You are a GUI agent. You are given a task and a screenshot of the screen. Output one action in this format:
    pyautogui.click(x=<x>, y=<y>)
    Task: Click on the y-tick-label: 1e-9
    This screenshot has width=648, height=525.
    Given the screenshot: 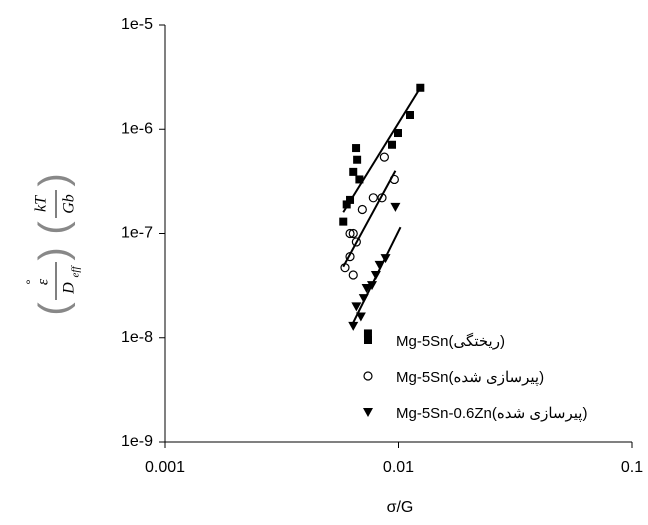 What is the action you would take?
    pyautogui.click(x=137, y=441)
    